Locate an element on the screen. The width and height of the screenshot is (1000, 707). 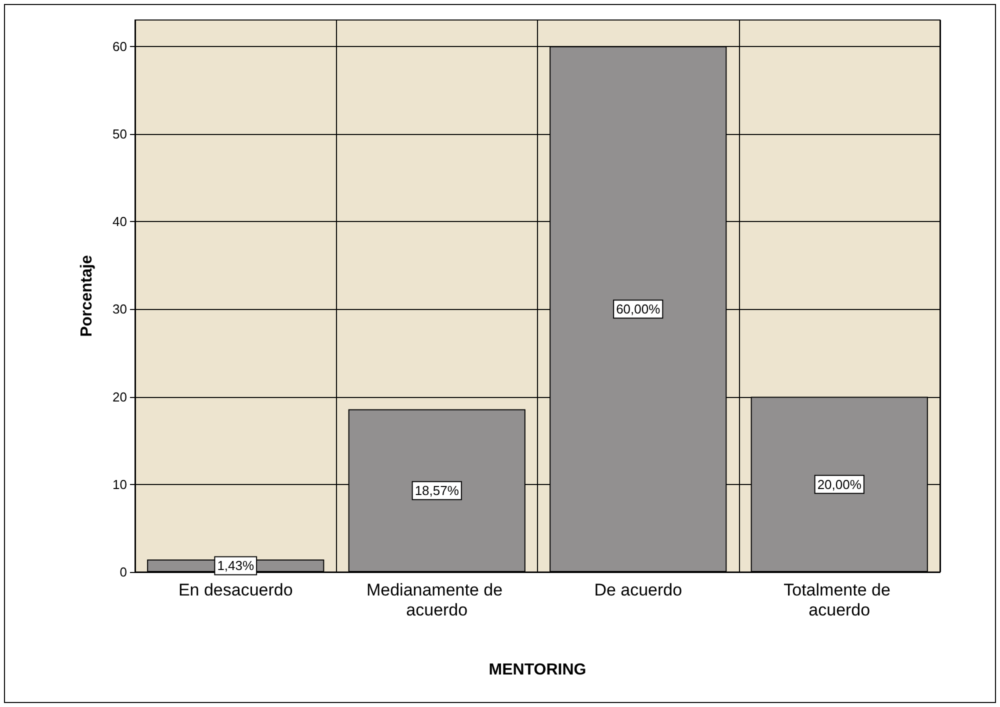
y-tick-label: 60 is located at coordinates (119, 46).